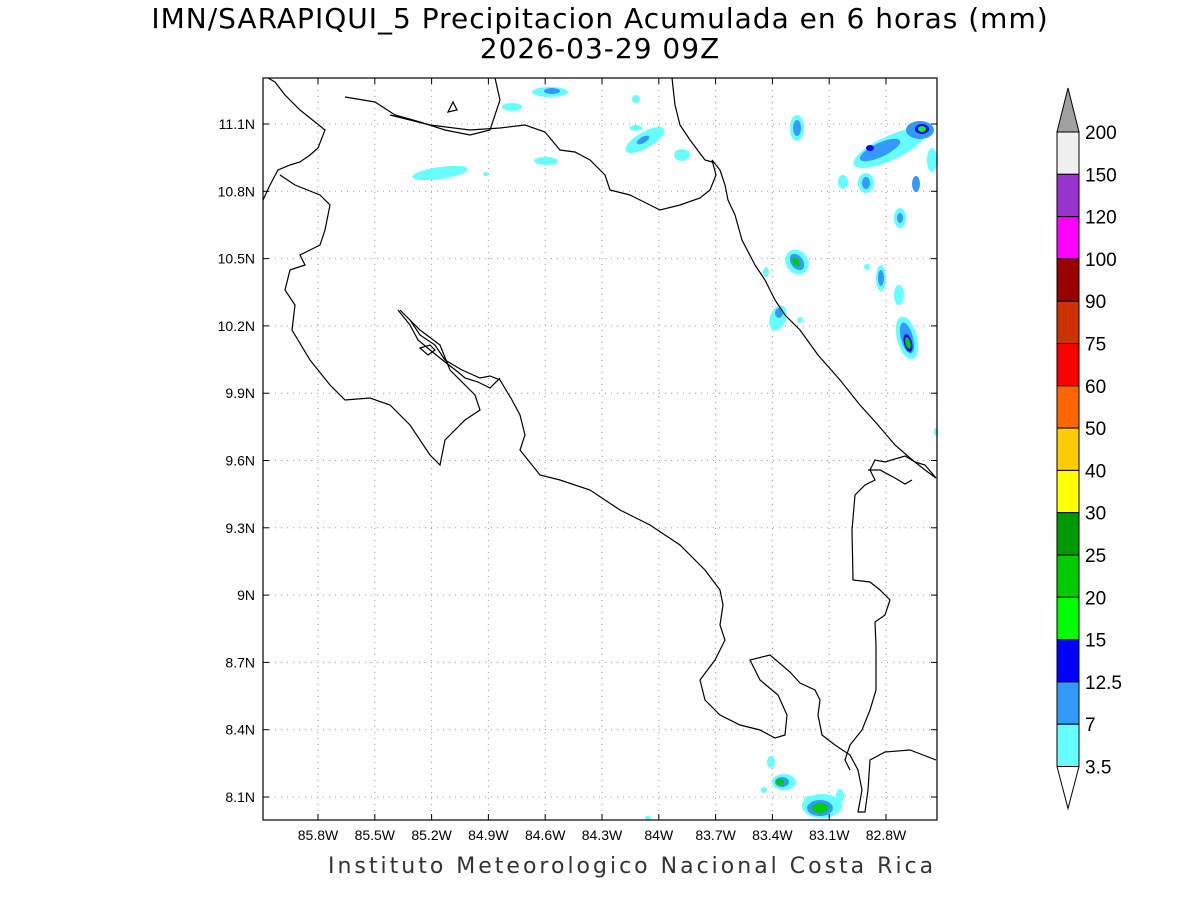 The image size is (1200, 900). What do you see at coordinates (1095, 514) in the screenshot?
I see `colorbar-label: 30` at bounding box center [1095, 514].